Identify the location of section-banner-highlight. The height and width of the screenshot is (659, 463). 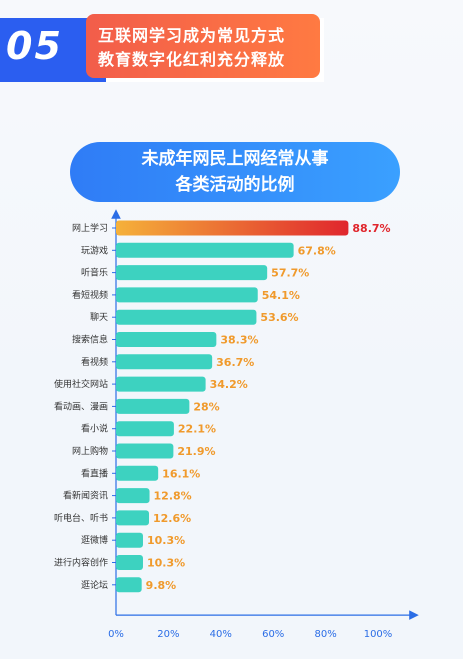
(203, 46).